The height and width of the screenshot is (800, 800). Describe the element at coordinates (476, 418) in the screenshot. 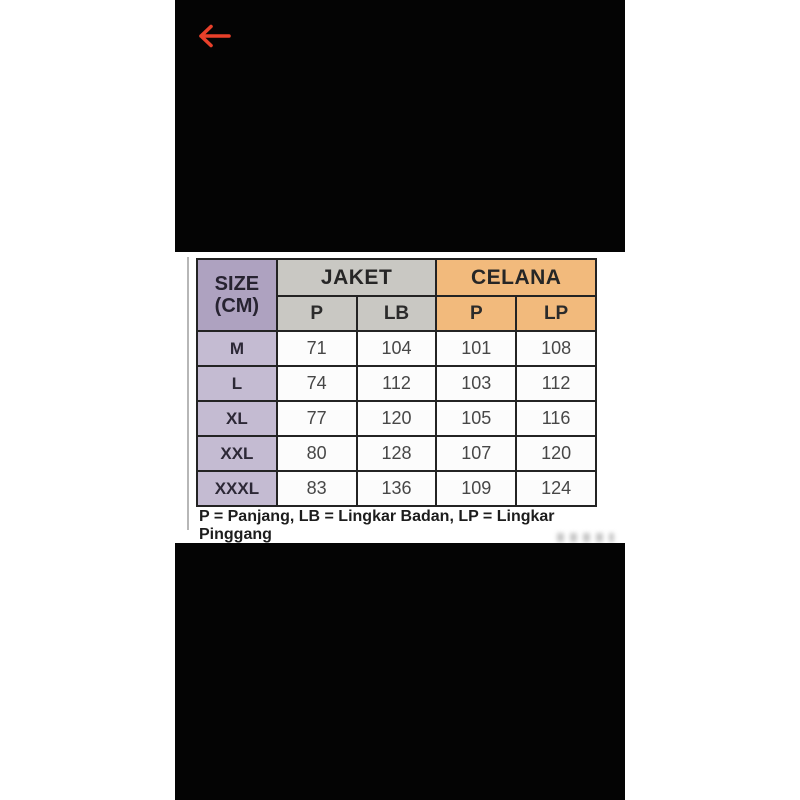

I see `table-cell: 105` at that location.